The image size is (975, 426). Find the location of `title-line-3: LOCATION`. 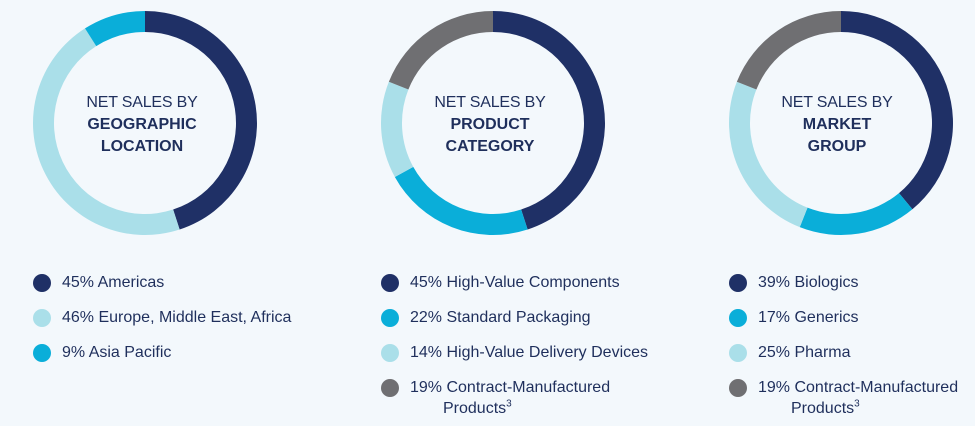

title-line-3: LOCATION is located at coordinates (142, 146).